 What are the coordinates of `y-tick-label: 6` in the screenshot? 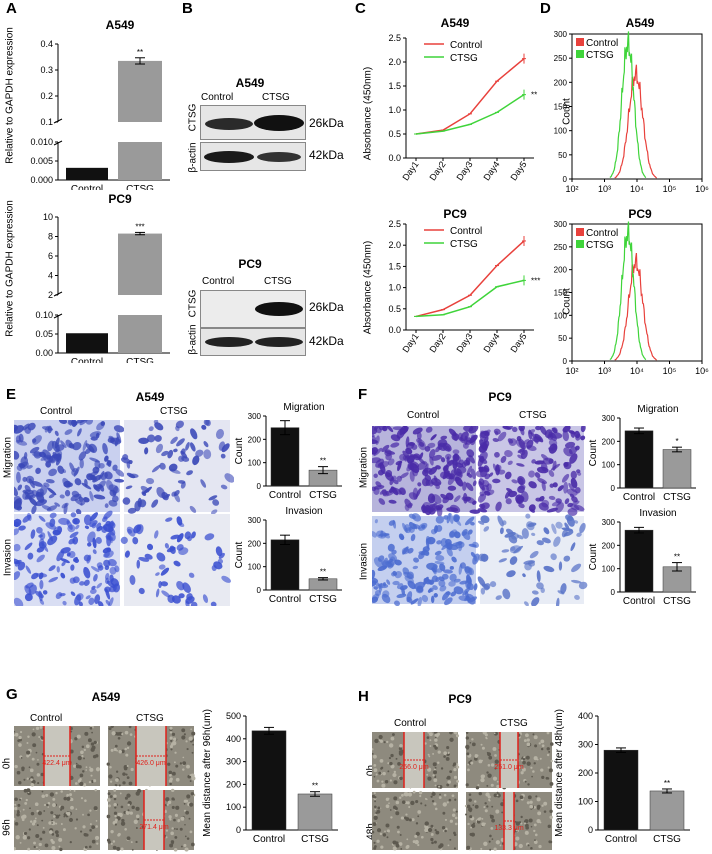 It's located at (50, 256).